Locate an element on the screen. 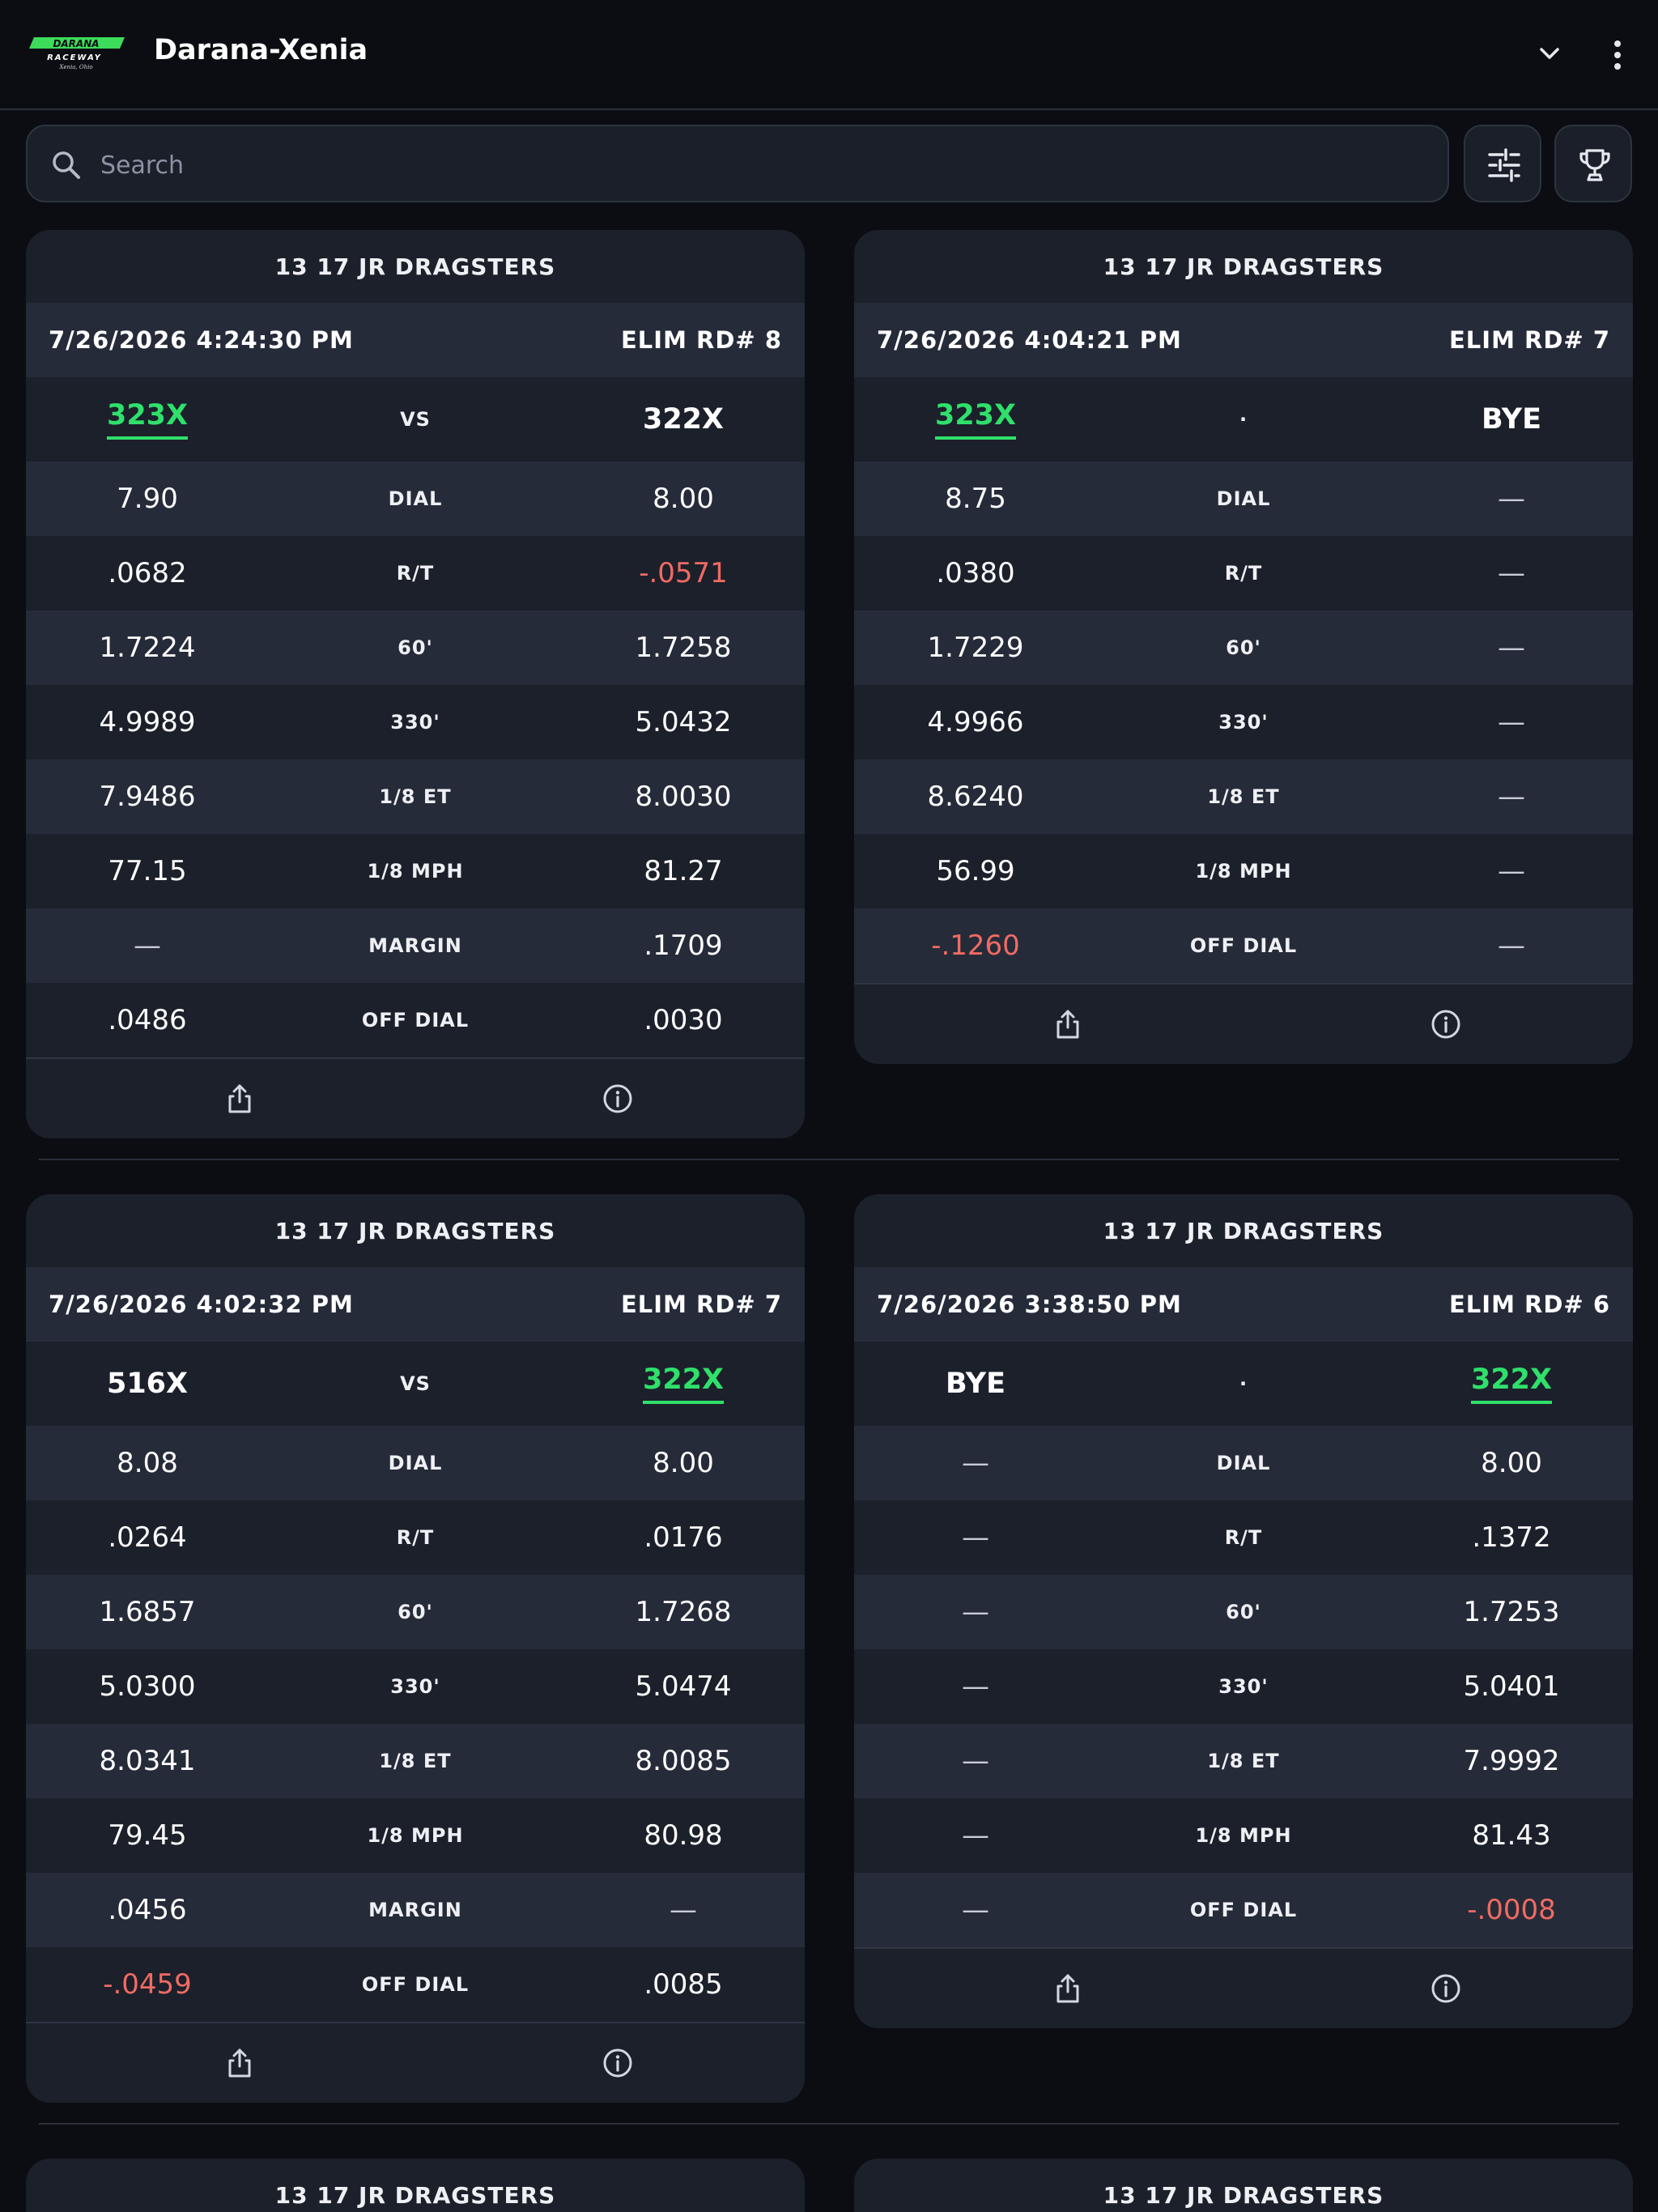  stat-row: — 1/8 MPH 81.43 is located at coordinates (1243, 1836).